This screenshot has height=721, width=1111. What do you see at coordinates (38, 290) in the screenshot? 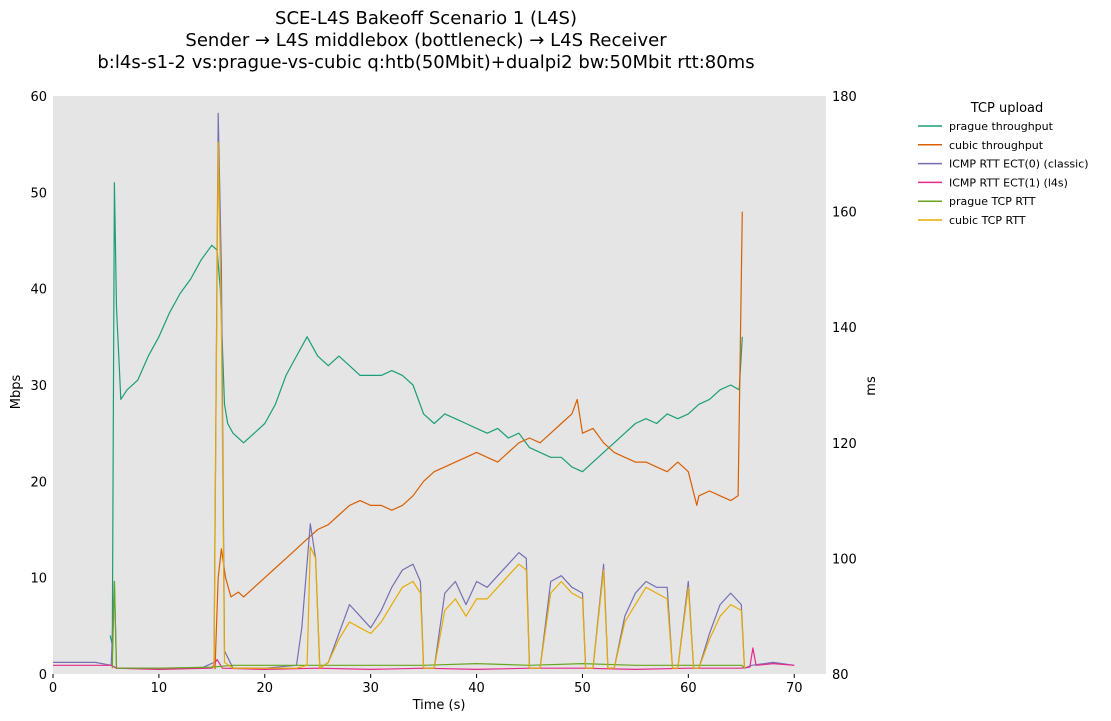
I see `y-tick-label: 40` at bounding box center [38, 290].